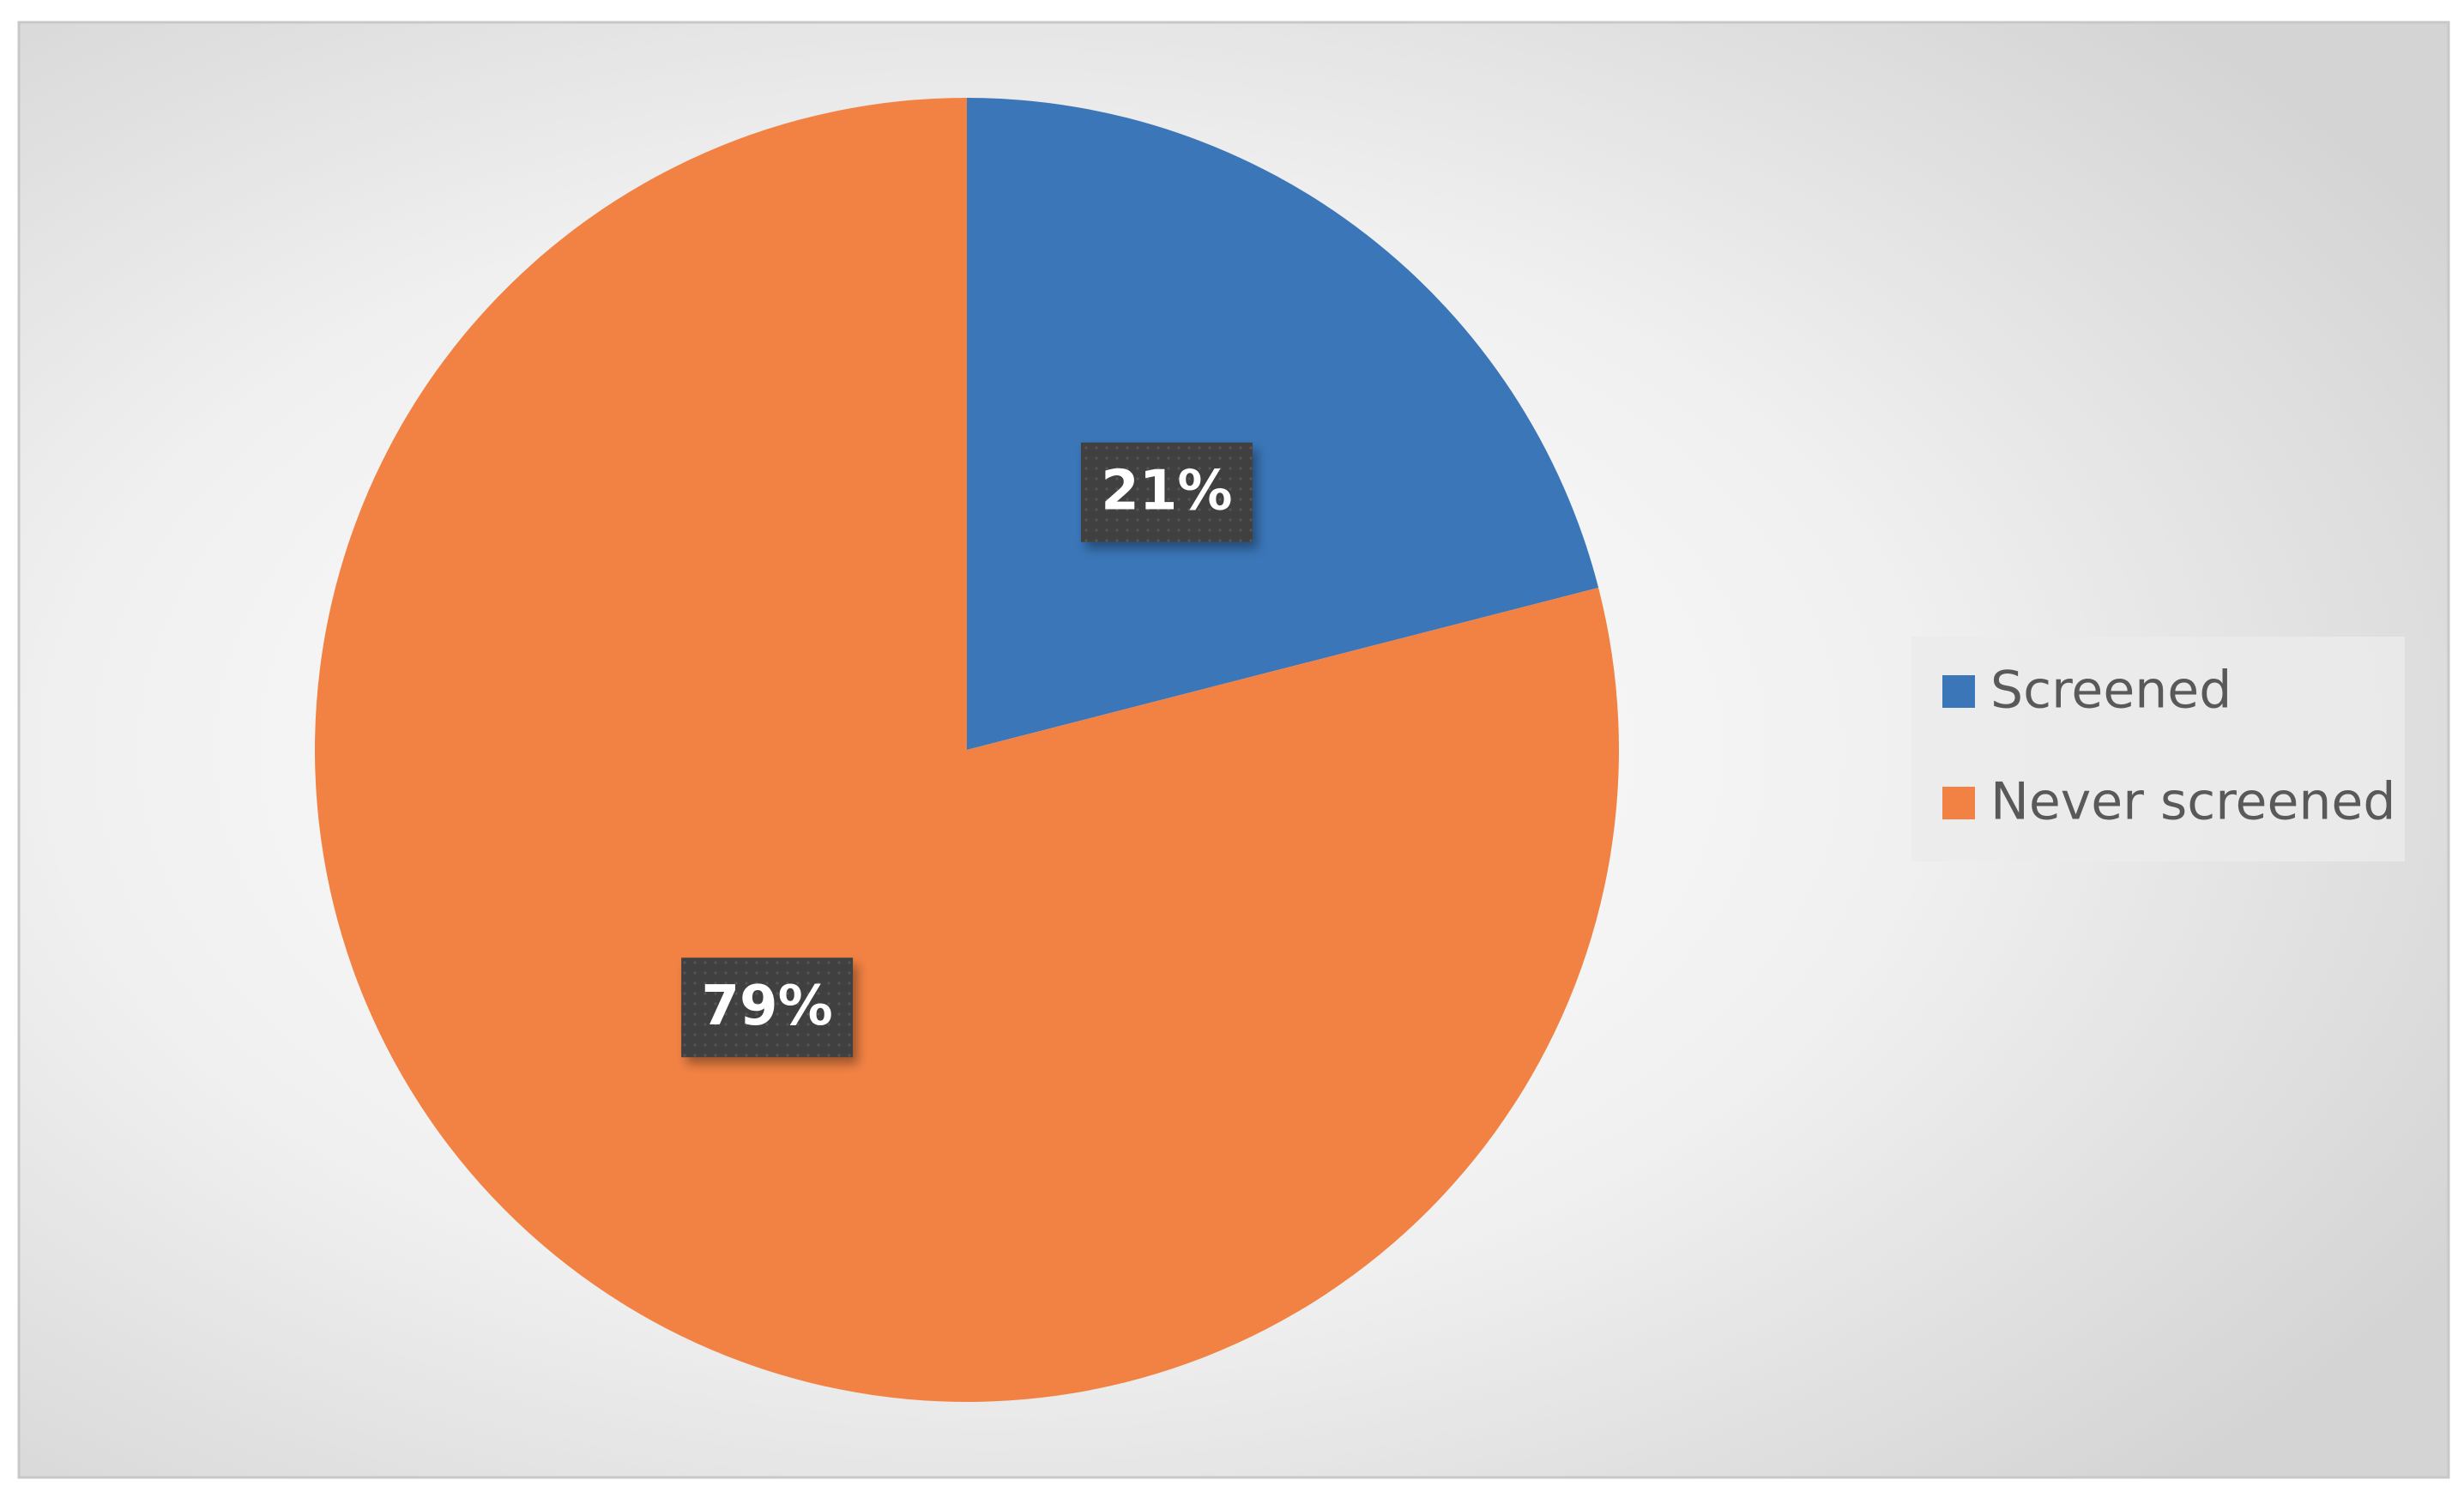 Image resolution: width=2464 pixels, height=1498 pixels. I want to click on legend-label: Never screened, so click(2192, 802).